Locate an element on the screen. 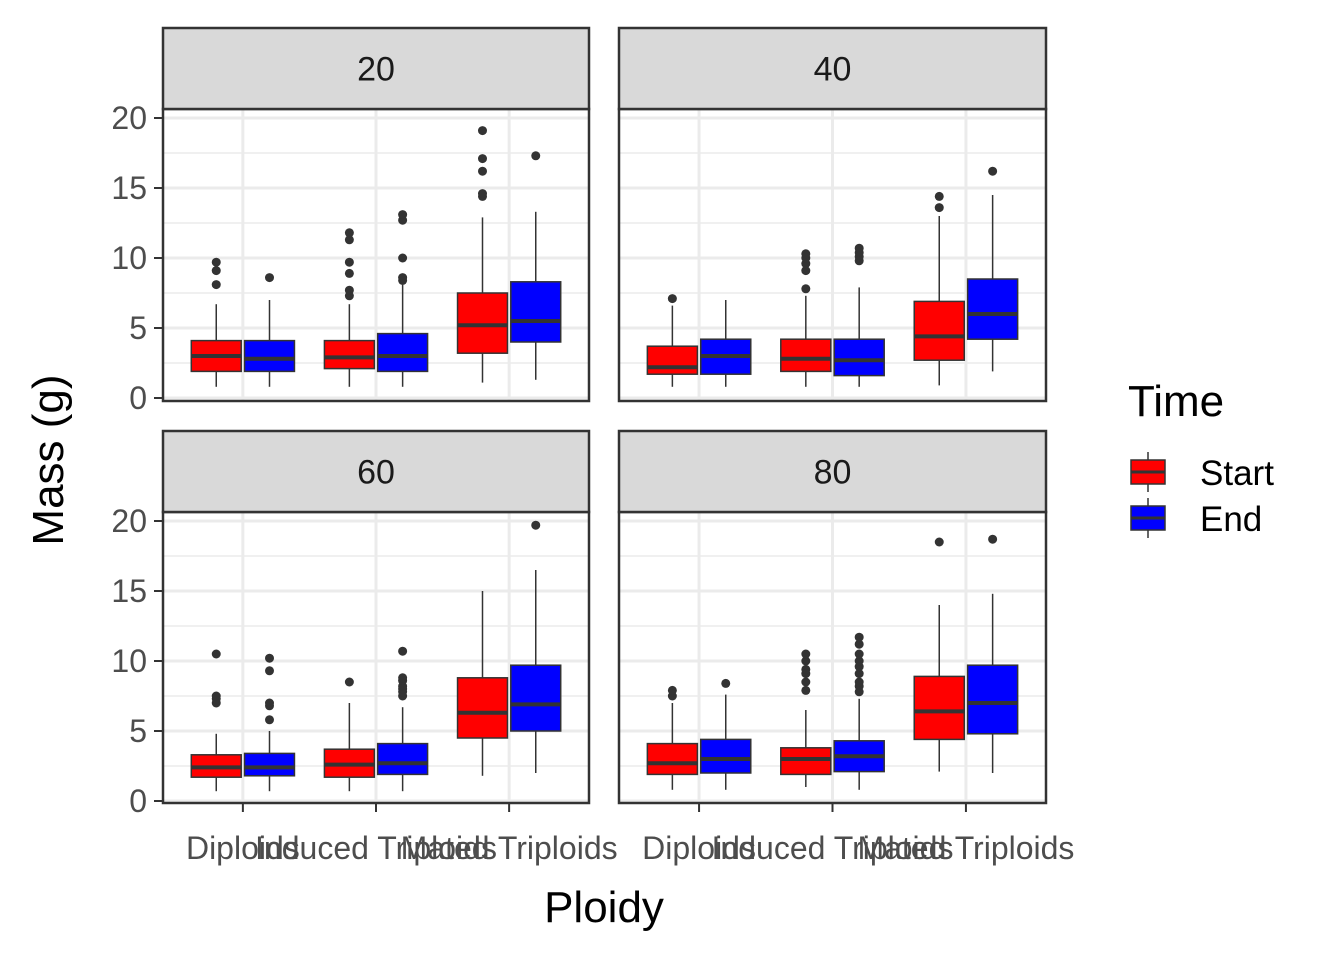 This screenshot has height=960, width=1344. x-tick-label: Diploids is located at coordinates (243, 848).